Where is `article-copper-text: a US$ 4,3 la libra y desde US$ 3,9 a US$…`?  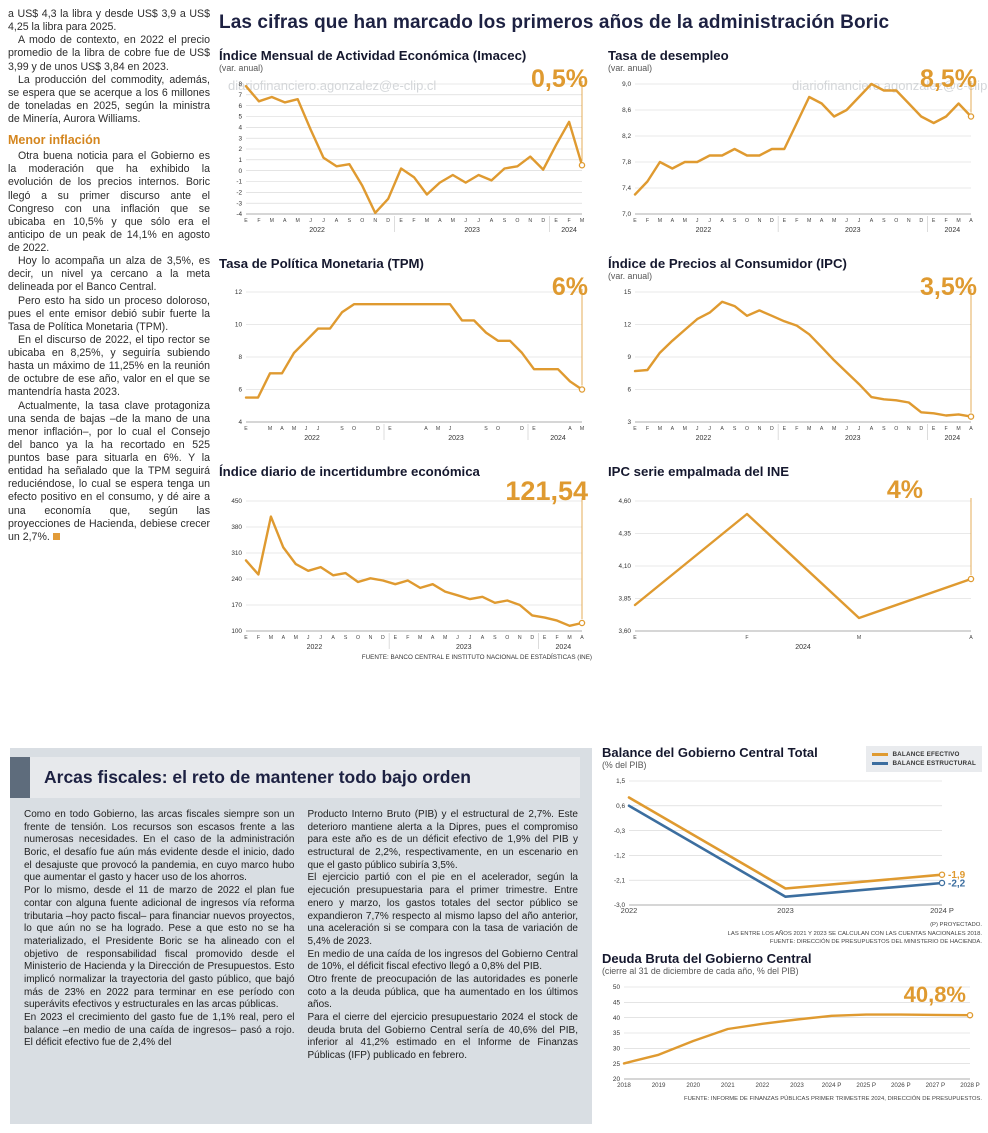 article-copper-text: a US$ 4,3 la libra y desde US$ 3,9 a US$… is located at coordinates (109, 67).